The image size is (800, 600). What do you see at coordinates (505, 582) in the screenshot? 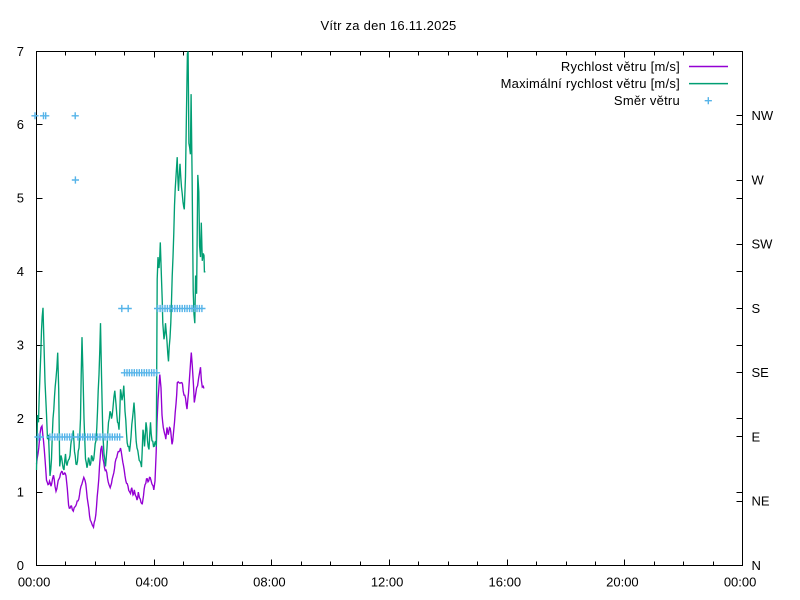
I see `svg-text: 16:00` at bounding box center [505, 582].